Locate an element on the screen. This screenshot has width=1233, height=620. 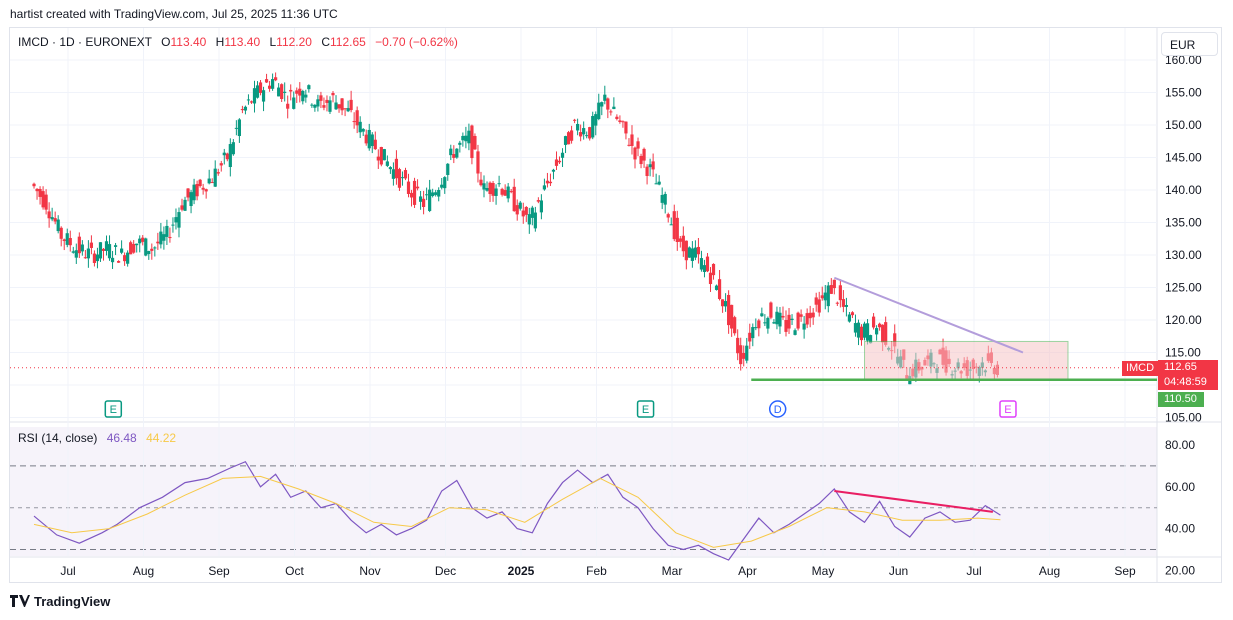
earnings-marker is located at coordinates (1008, 409).